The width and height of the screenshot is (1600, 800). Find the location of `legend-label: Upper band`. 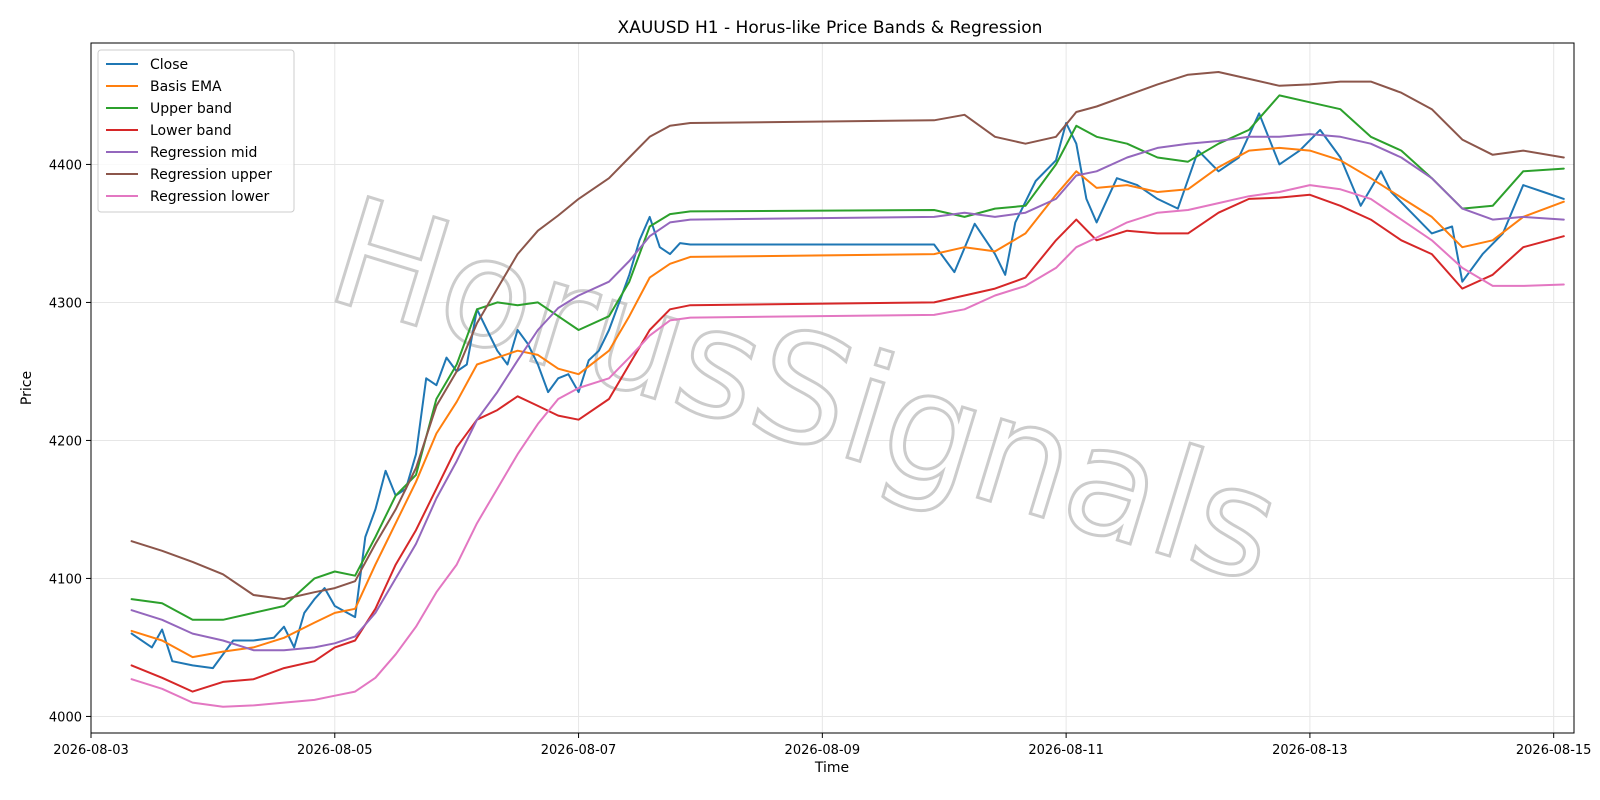

legend-label: Upper band is located at coordinates (191, 109).